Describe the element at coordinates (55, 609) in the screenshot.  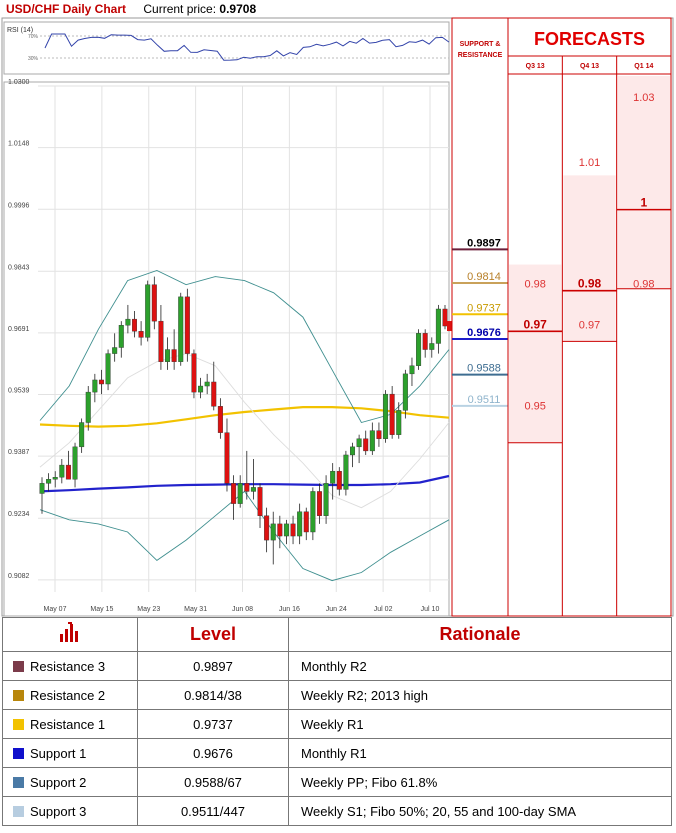
I see `date-tick-label: May 07` at that location.